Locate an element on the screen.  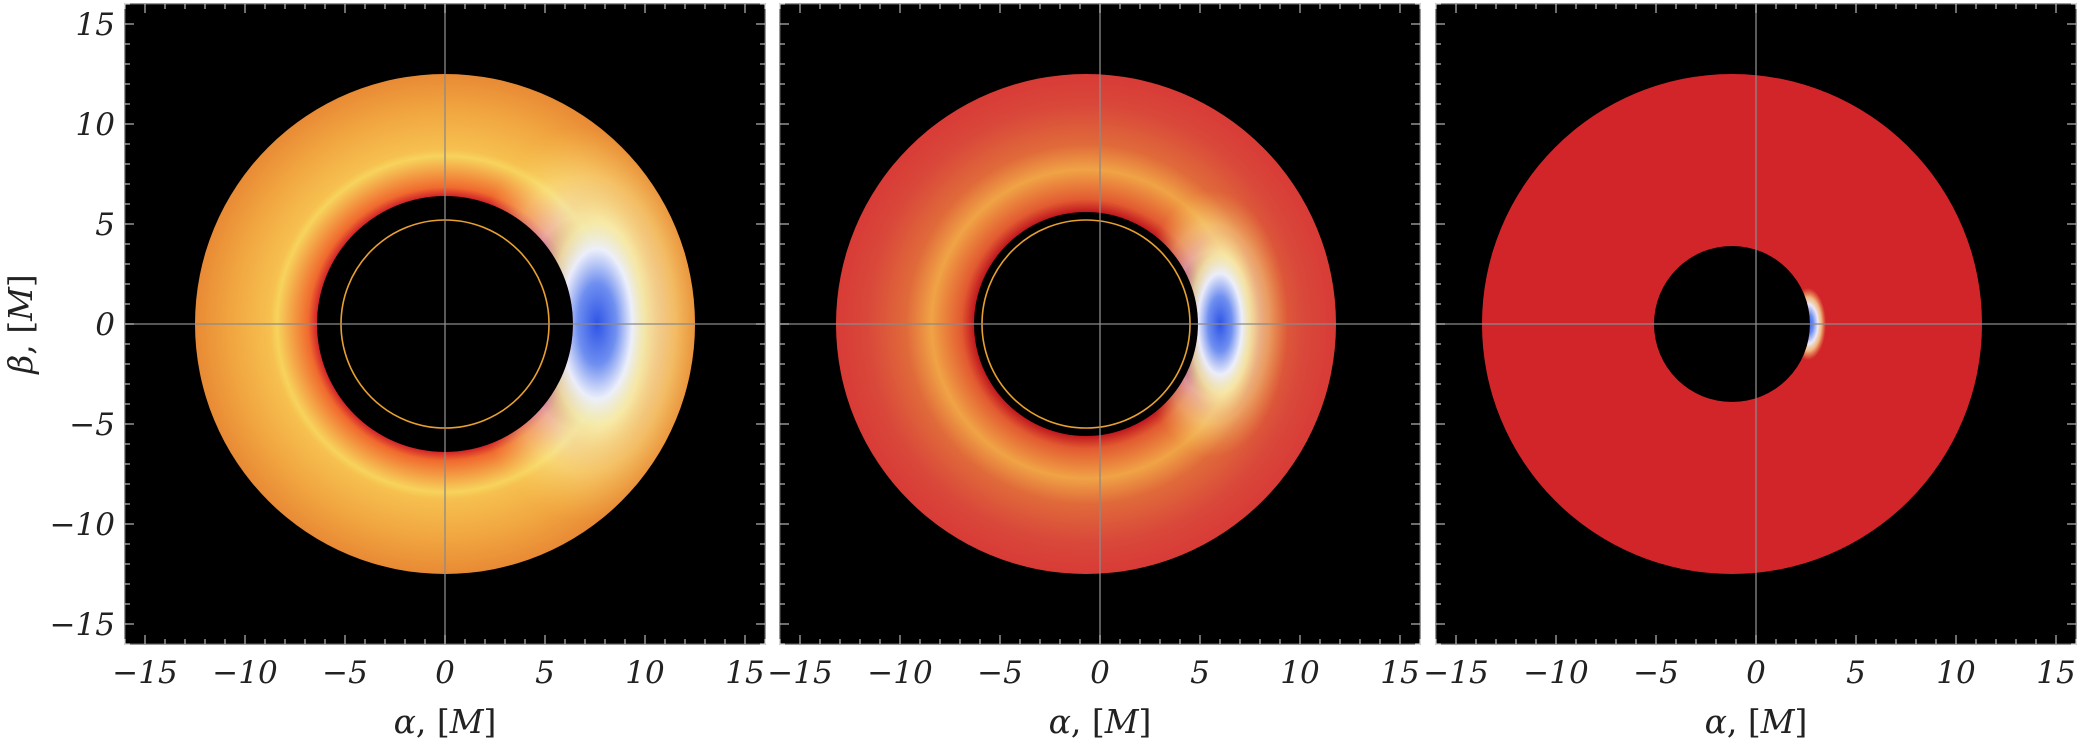
y-axis-close: ] is located at coordinates (20, 280).